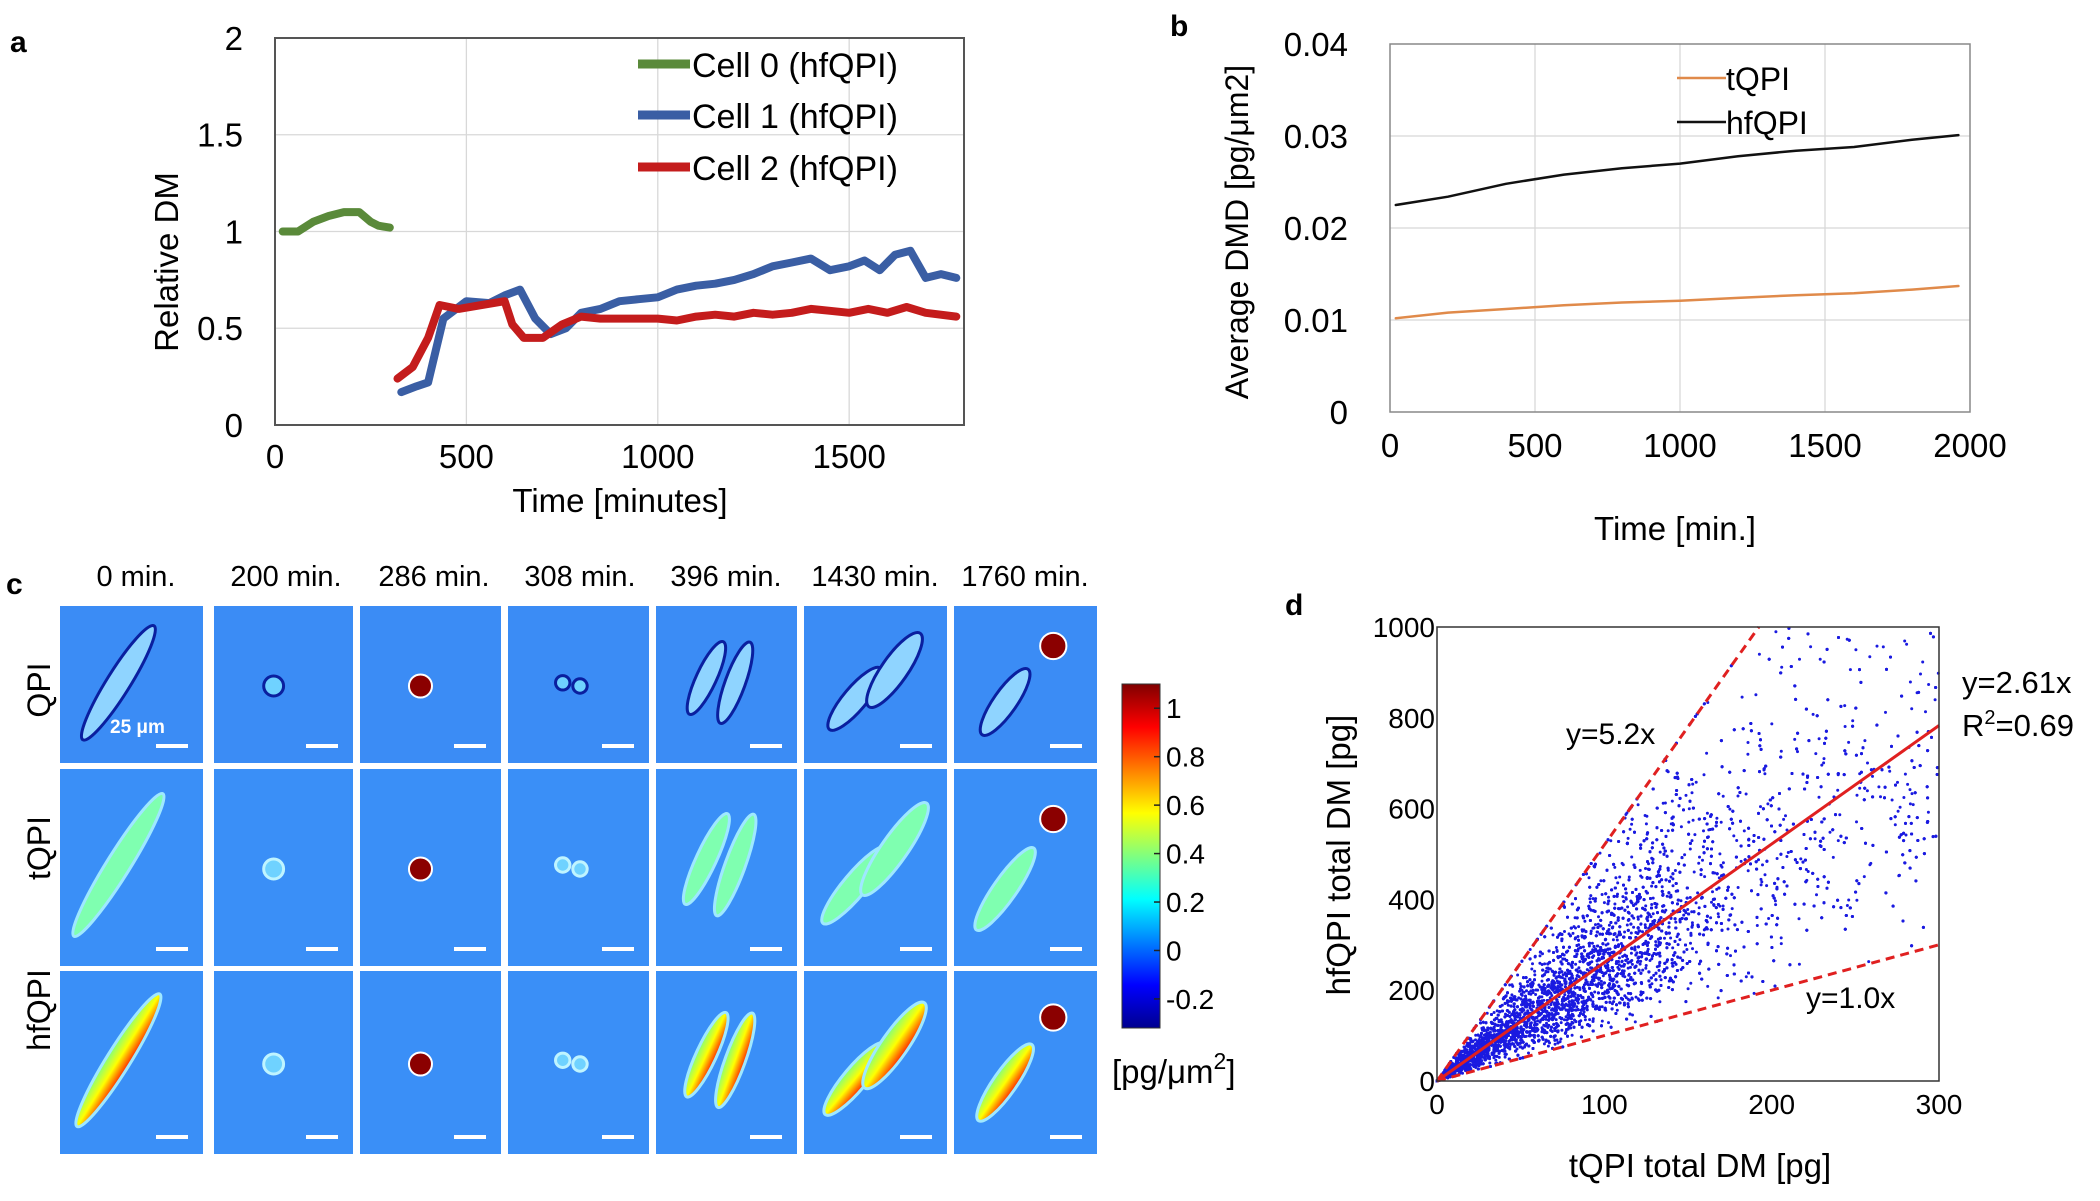  Describe the element at coordinates (1767, 123) in the screenshot. I see `legend-label-hfqpi: hfQPI` at that location.